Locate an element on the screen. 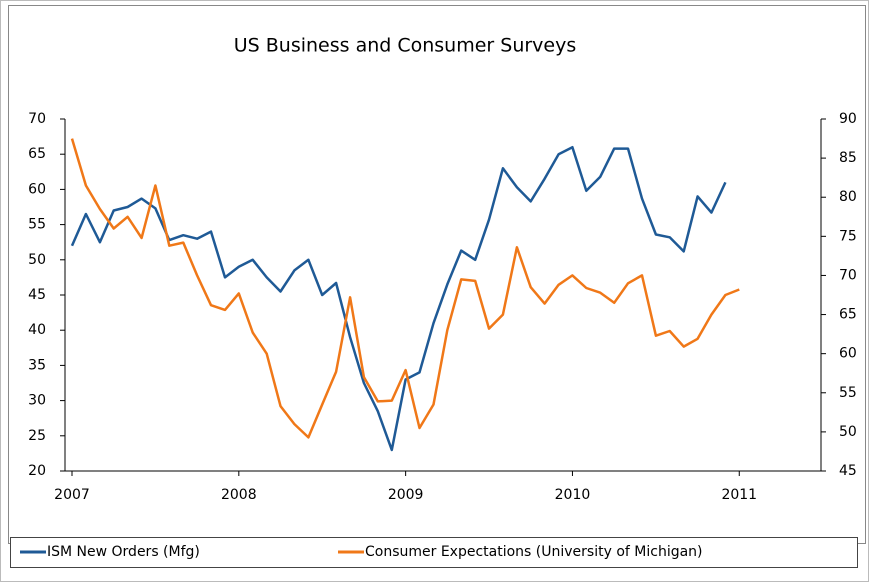 This screenshot has width=869, height=582. y-tick-label: 20 is located at coordinates (37, 471).